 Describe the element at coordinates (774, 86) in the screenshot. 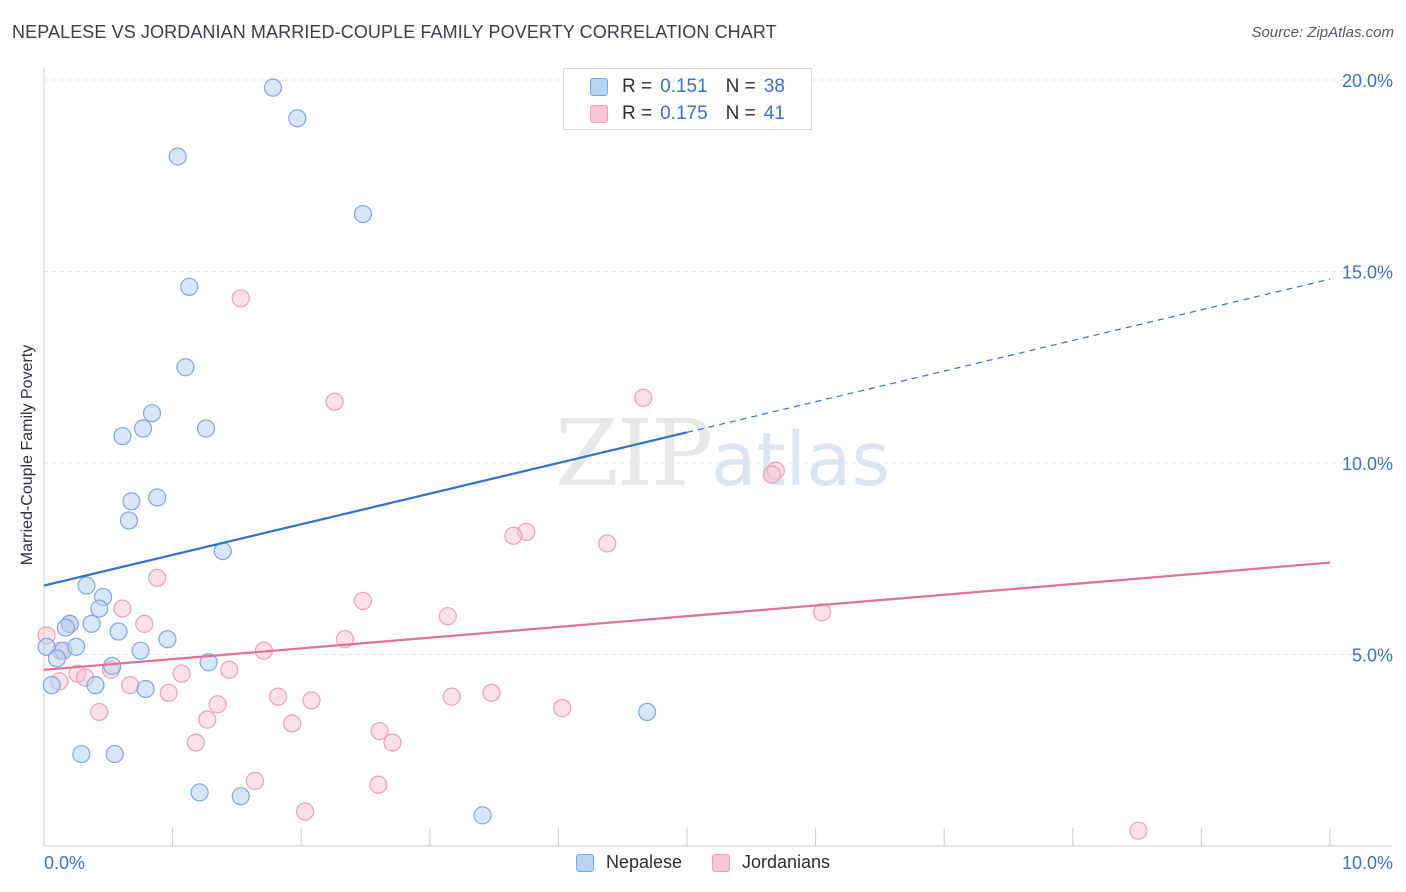

I see `n-value: 38` at that location.